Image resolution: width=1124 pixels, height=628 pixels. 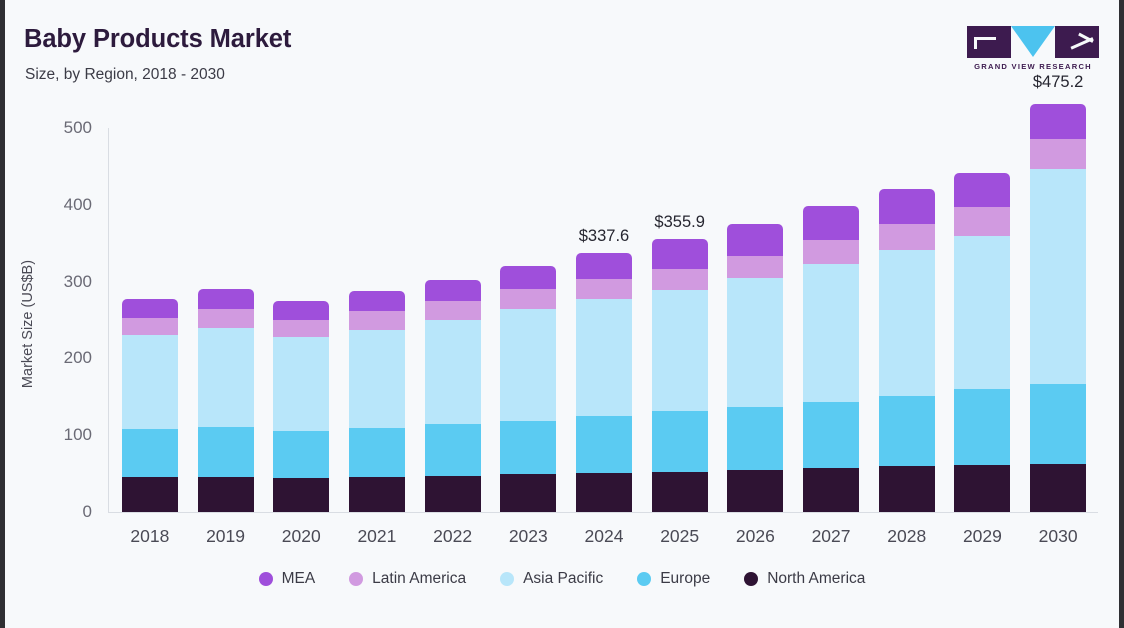 I want to click on x-axis-tick-label: 2025, so click(x=680, y=536).